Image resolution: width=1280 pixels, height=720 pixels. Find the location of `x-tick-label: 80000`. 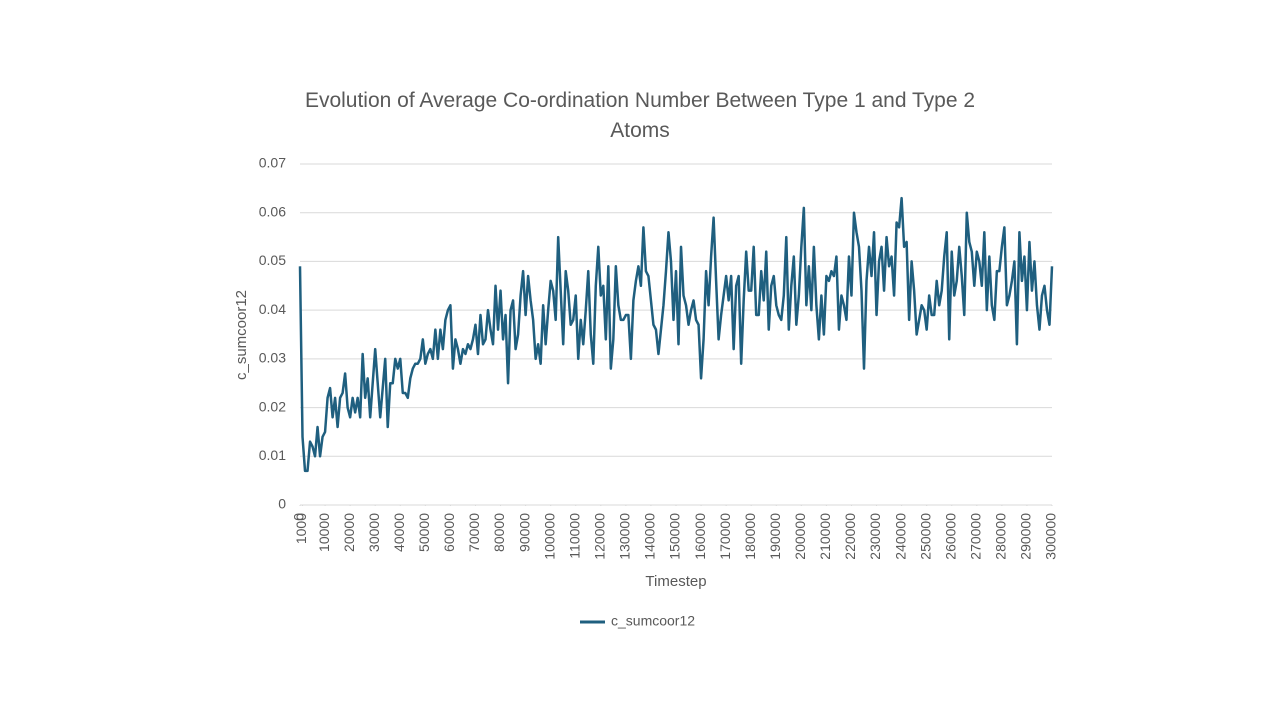

x-tick-label: 80000 is located at coordinates (499, 532).